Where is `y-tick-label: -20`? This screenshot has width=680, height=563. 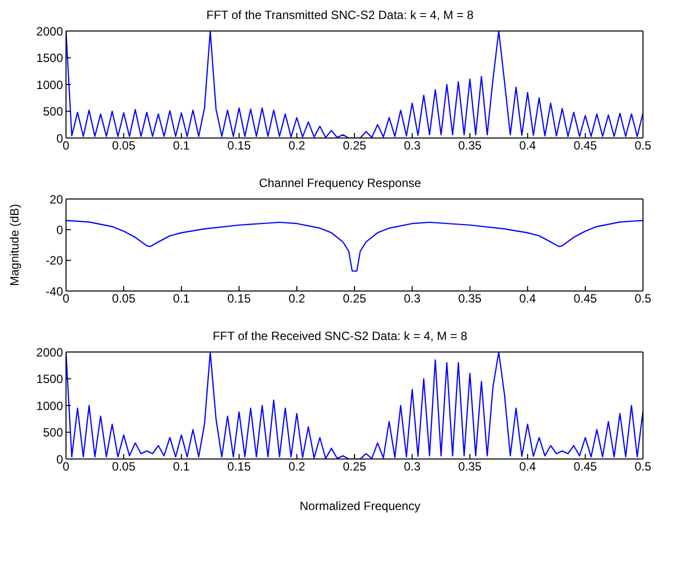
y-tick-label: -20 is located at coordinates (55, 261).